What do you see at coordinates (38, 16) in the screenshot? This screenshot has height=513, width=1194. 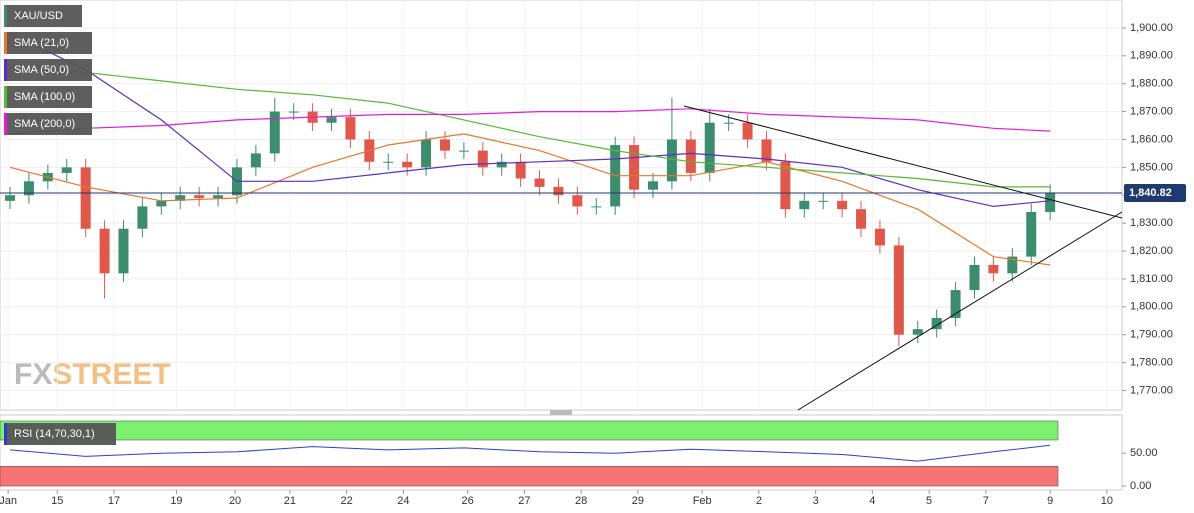 I see `legend-title: XAU/USD` at bounding box center [38, 16].